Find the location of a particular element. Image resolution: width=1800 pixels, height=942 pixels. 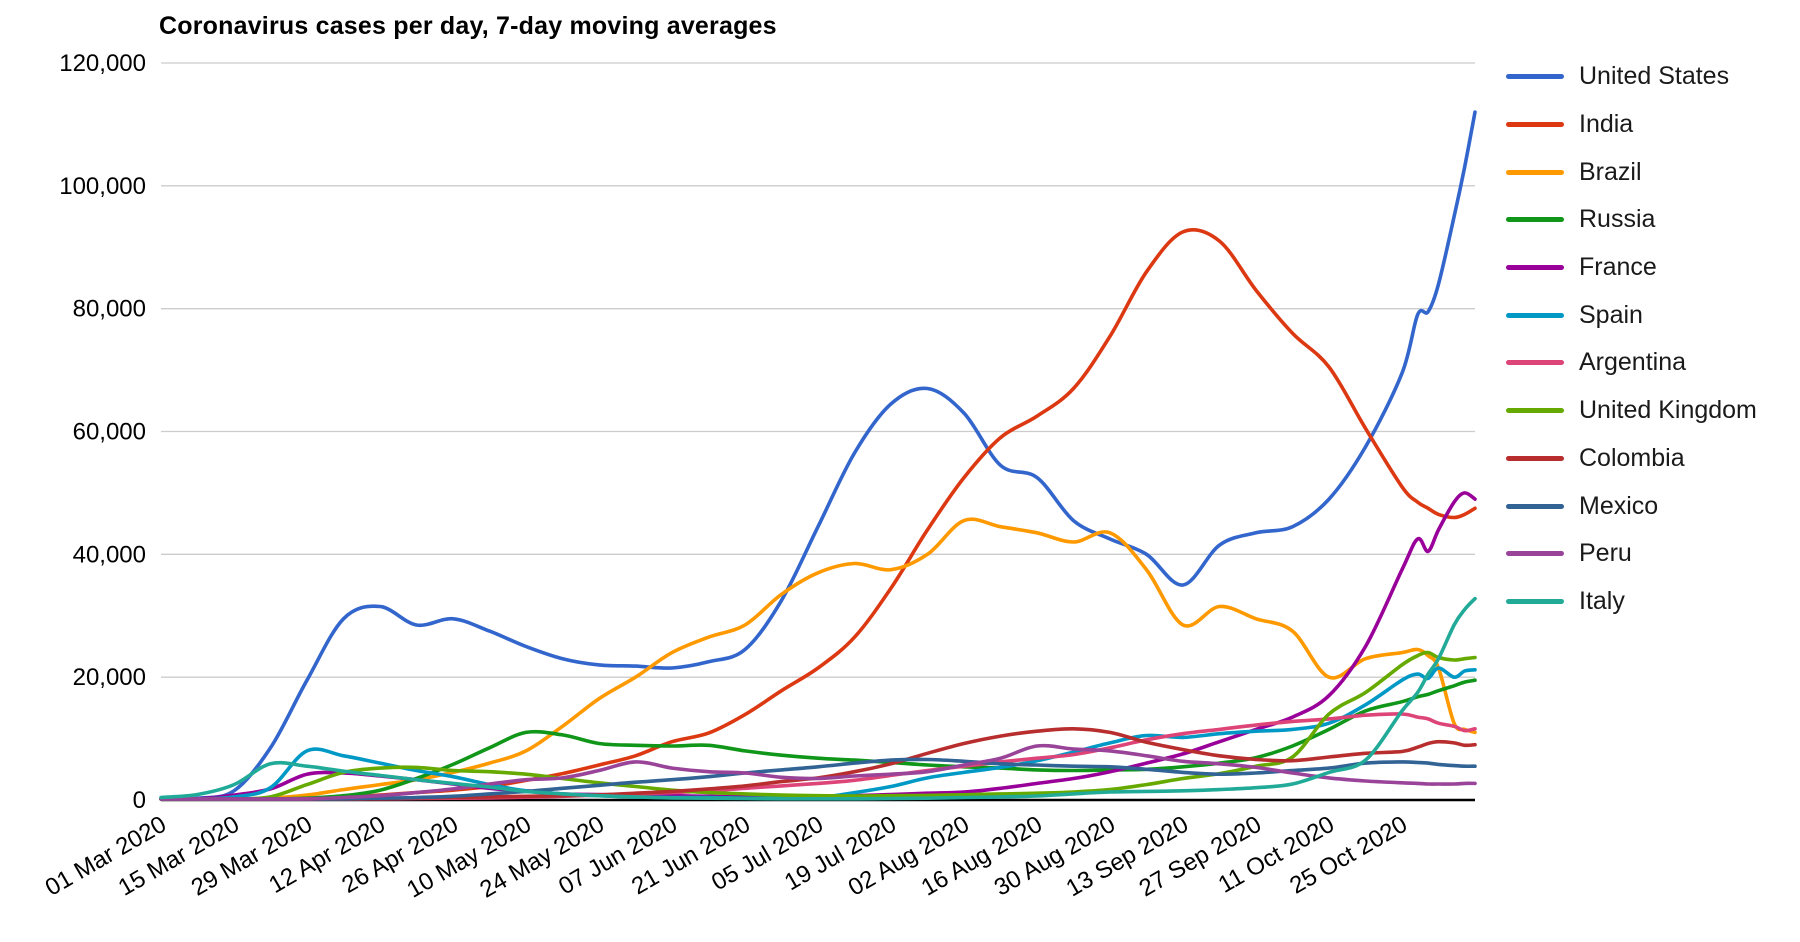

legend-label: Mexico is located at coordinates (1619, 505).